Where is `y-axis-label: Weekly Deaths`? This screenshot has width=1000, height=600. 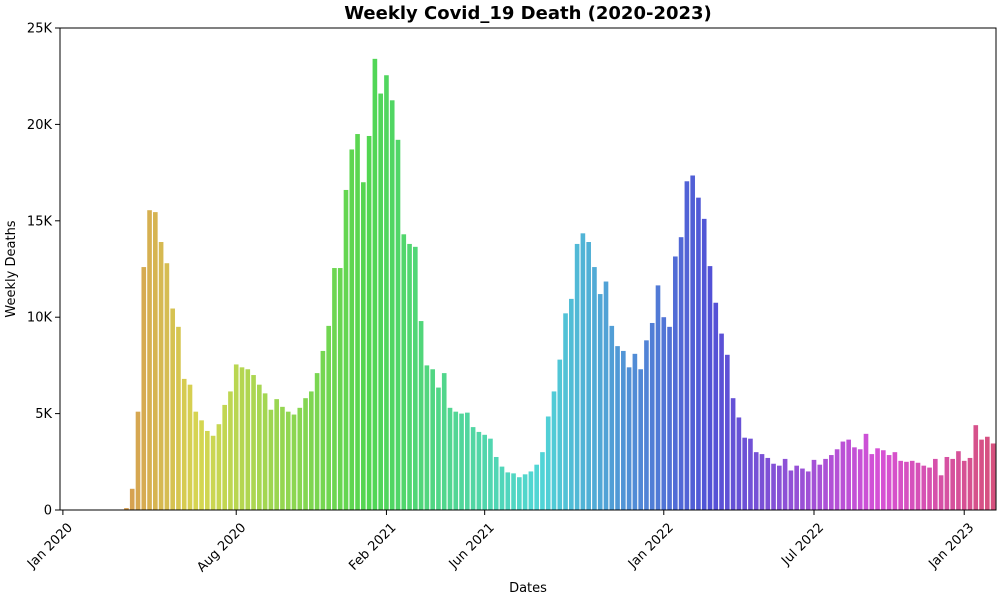 y-axis-label: Weekly Deaths is located at coordinates (11, 268).